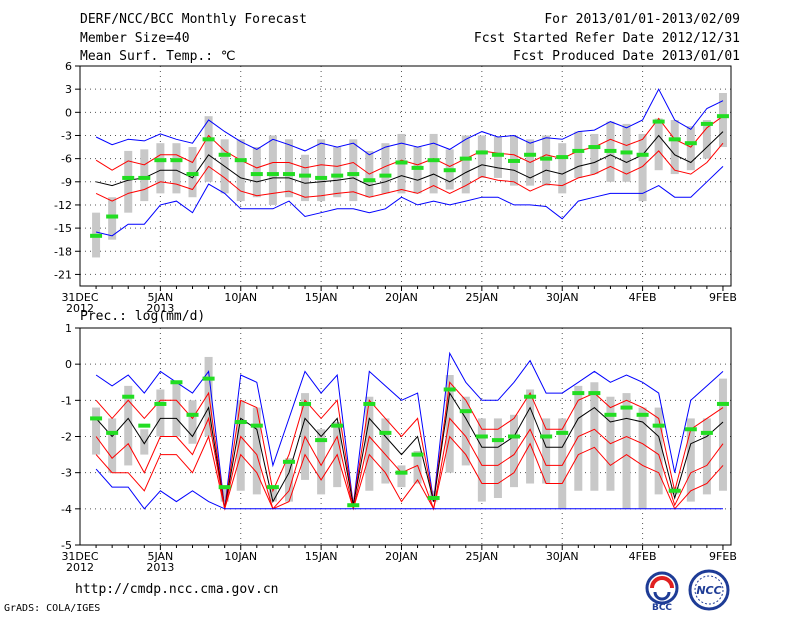 Image resolution: width=800 pixels, height=618 pixels. Describe the element at coordinates (143, 316) in the screenshot. I see `precip-panel-label: Prec.: log(mm/d)` at that location.